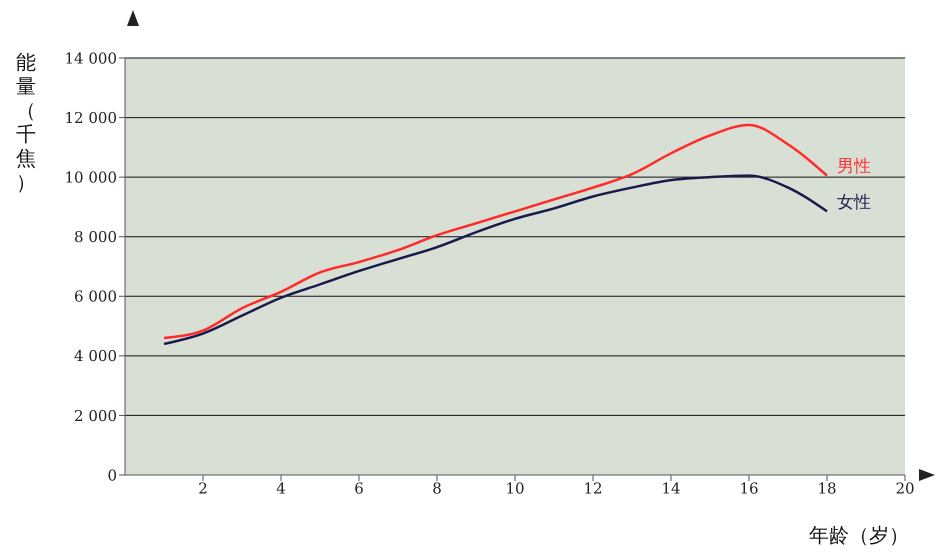 Image resolution: width=939 pixels, height=556 pixels. I want to click on y-tick-label: 10 000, so click(90, 177).